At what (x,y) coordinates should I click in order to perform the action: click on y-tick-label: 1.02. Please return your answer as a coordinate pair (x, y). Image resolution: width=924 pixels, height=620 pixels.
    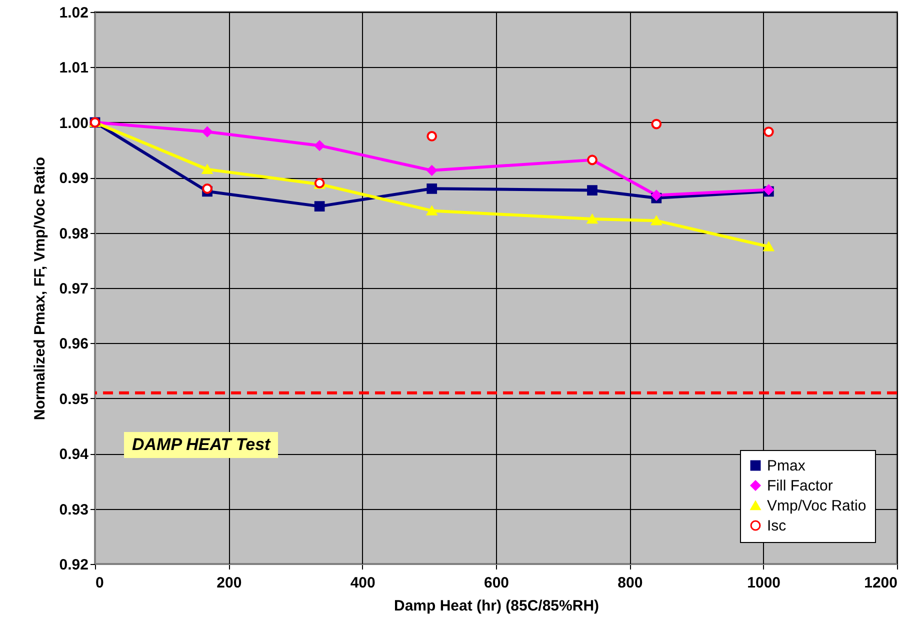
    Looking at the image, I should click on (73, 13).